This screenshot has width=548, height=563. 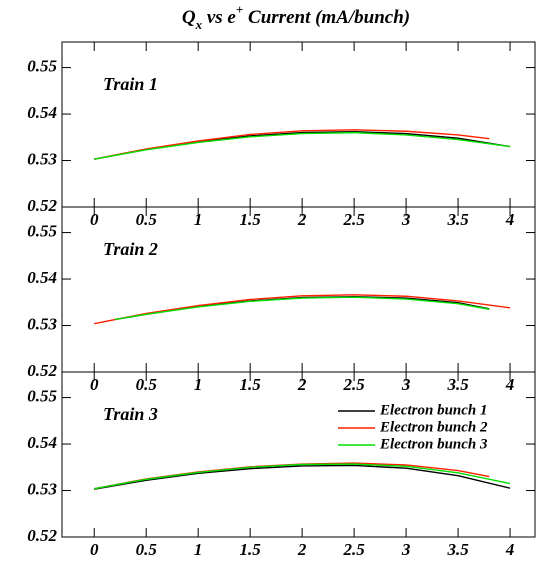 I want to click on title-part: x, so click(x=199, y=24).